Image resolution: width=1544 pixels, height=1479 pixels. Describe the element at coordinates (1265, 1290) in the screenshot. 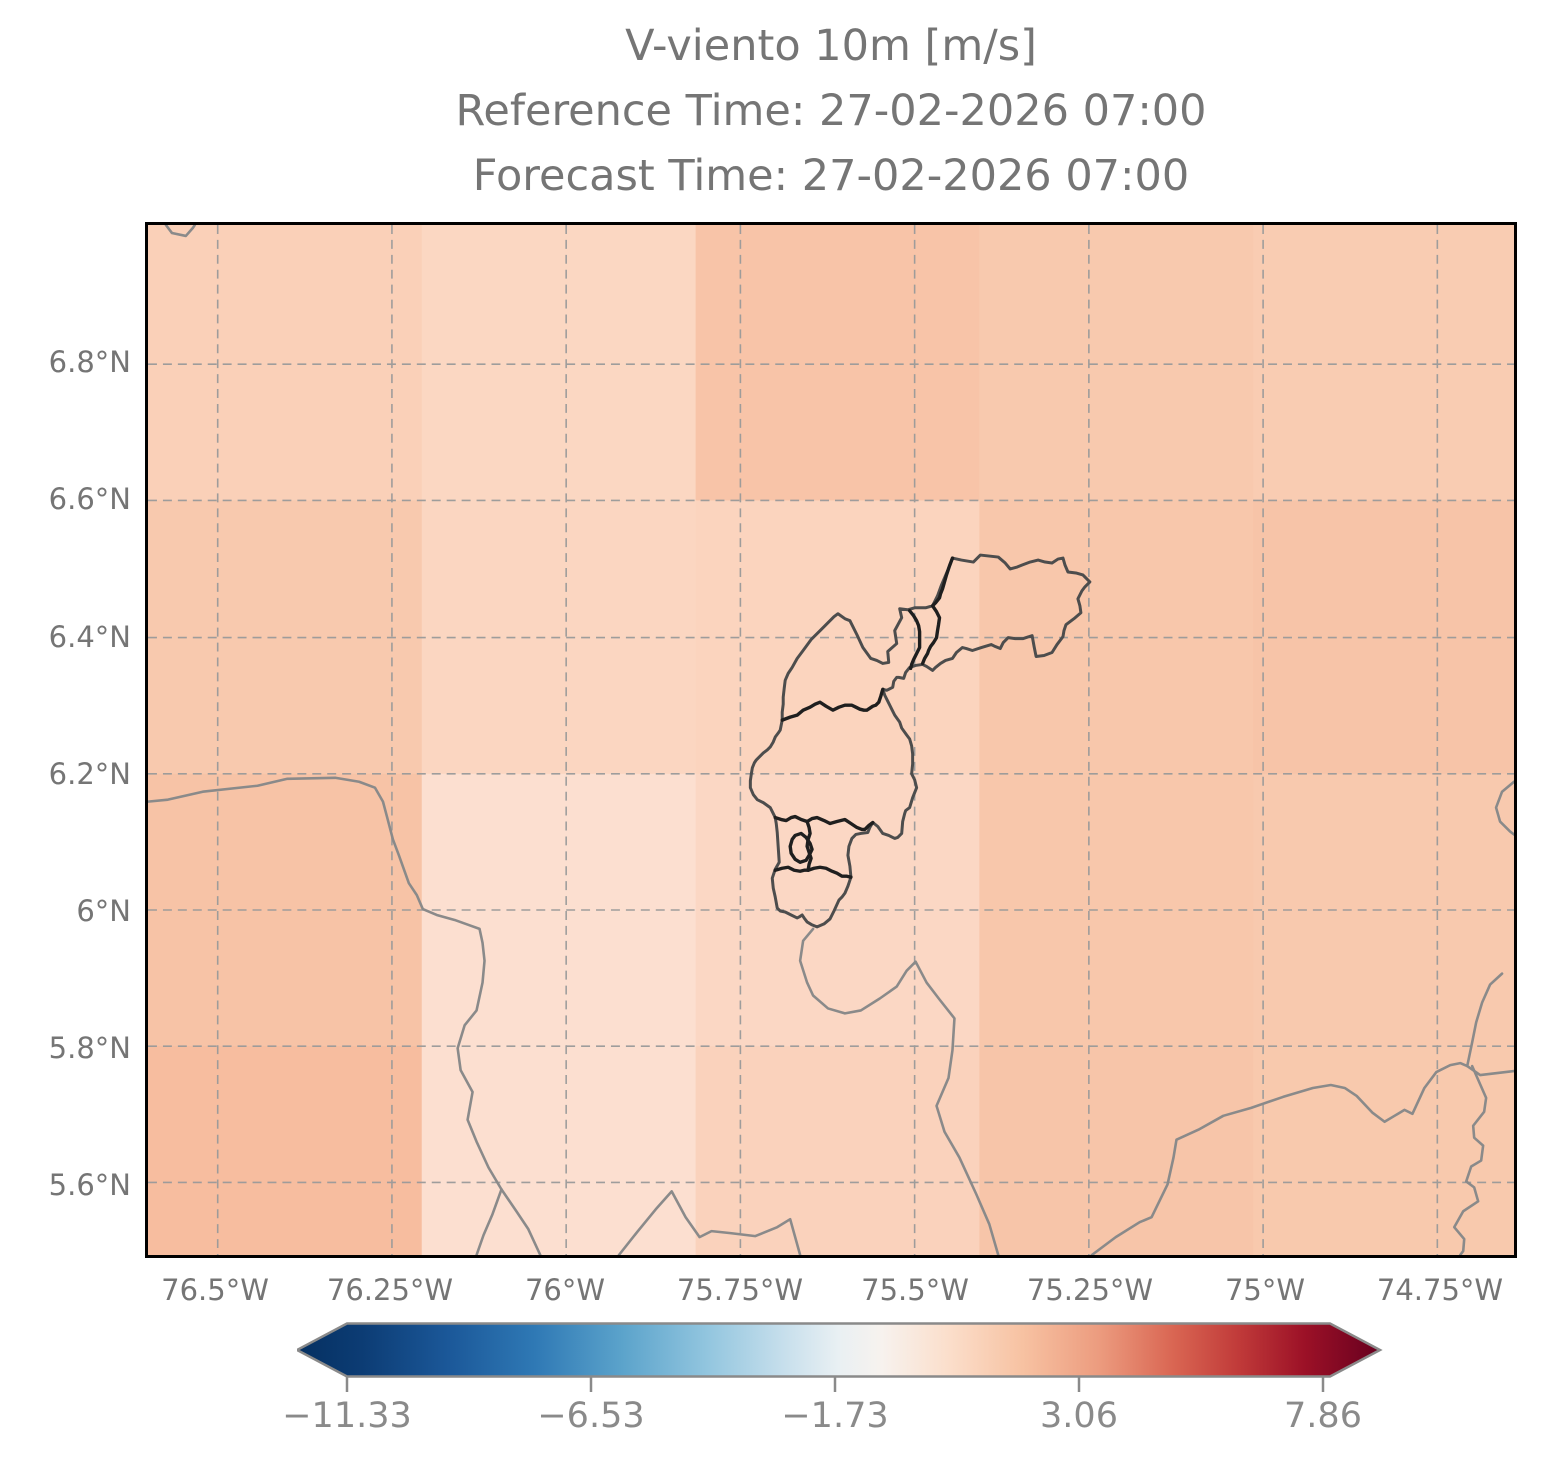

I see `x-tick-label: 75°W` at that location.